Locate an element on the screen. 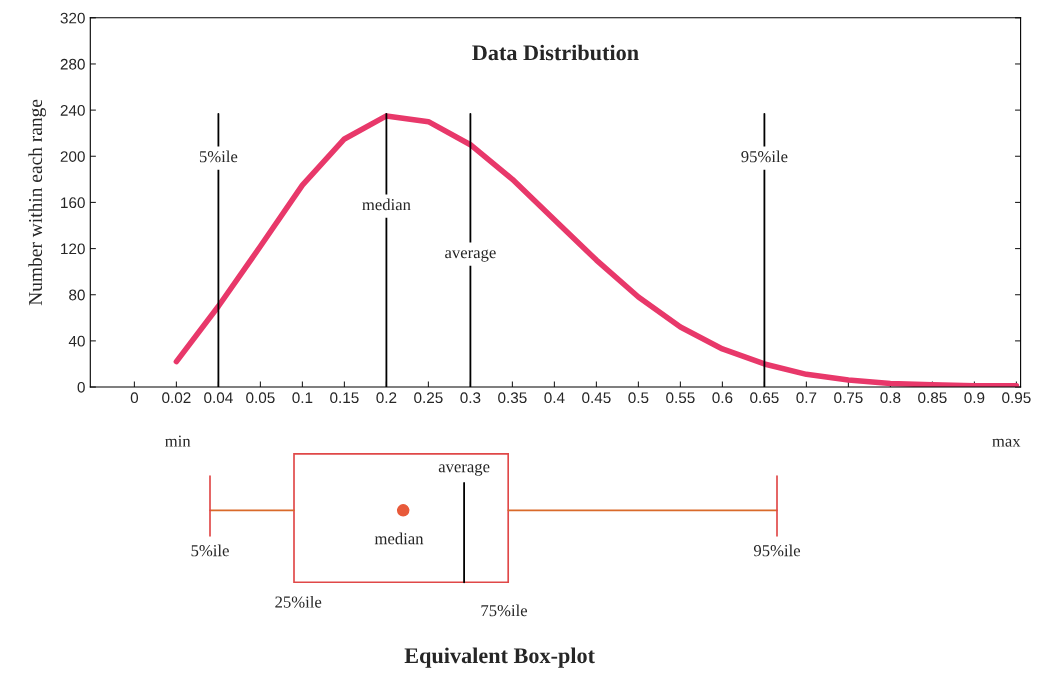 This screenshot has height=685, width=1050. text: Equivalent Box-plot is located at coordinates (499, 657).